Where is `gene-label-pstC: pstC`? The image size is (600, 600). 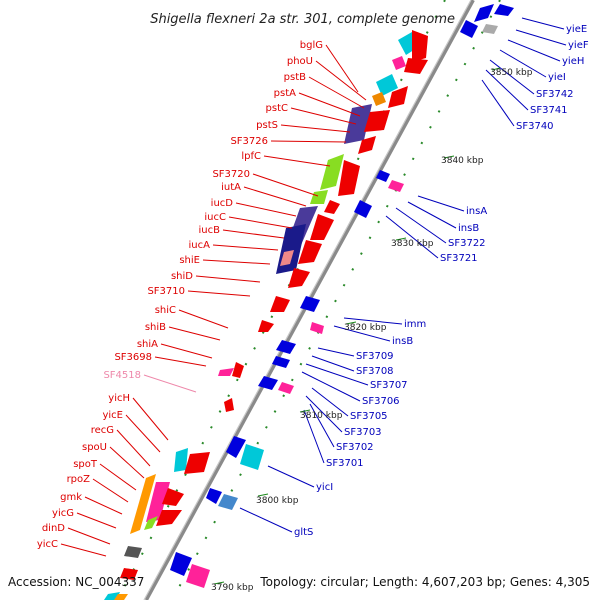 gene-label-pstC: pstC is located at coordinates (277, 108).